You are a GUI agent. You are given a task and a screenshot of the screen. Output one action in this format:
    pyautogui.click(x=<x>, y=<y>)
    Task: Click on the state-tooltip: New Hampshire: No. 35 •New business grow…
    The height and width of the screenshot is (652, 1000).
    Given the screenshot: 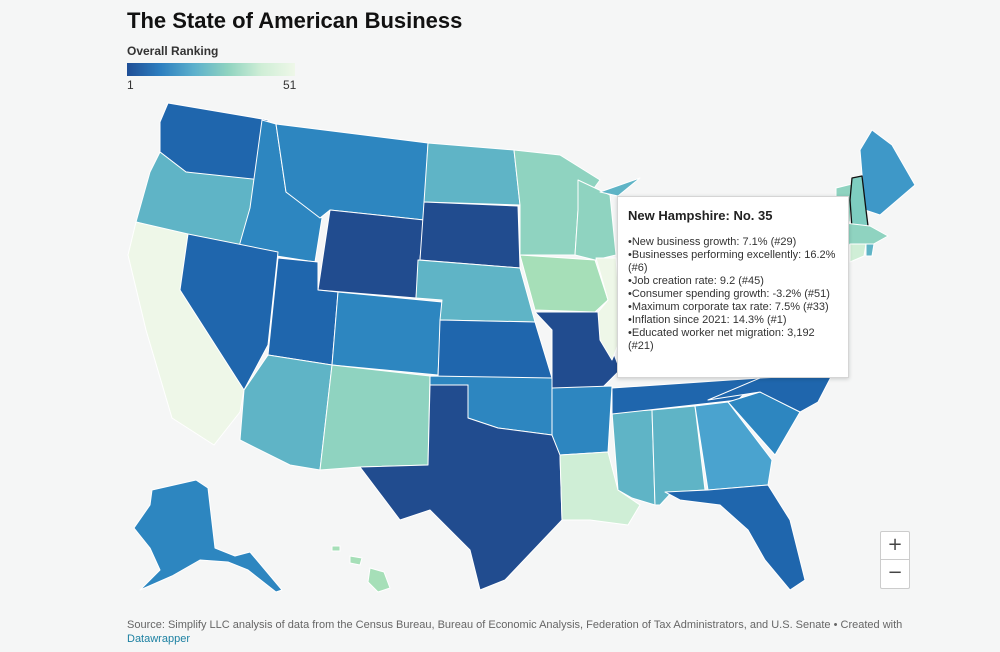 What is the action you would take?
    pyautogui.click(x=733, y=287)
    